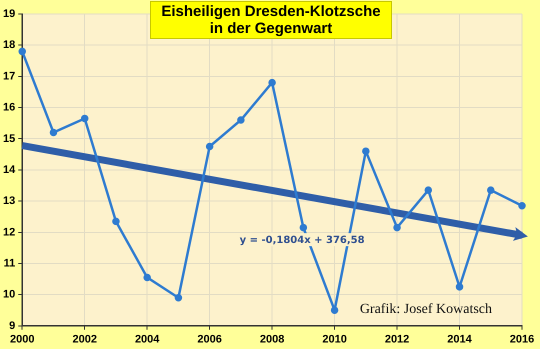 The image size is (540, 349). What do you see at coordinates (426, 309) in the screenshot?
I see `annotation: Grafik: Josef Kowatsch` at bounding box center [426, 309].